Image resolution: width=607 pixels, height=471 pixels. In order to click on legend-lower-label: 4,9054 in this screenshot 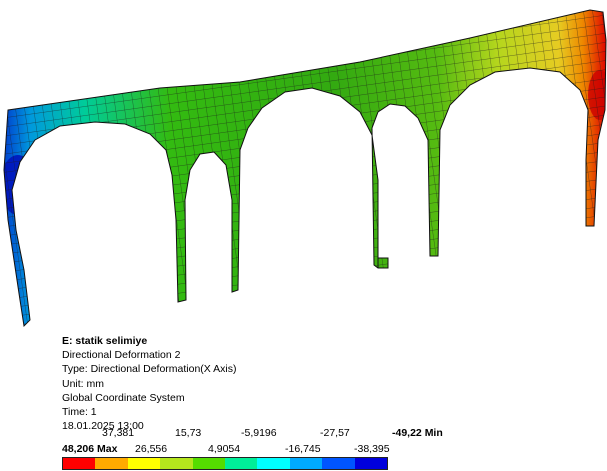, I will do `click(224, 449)`.